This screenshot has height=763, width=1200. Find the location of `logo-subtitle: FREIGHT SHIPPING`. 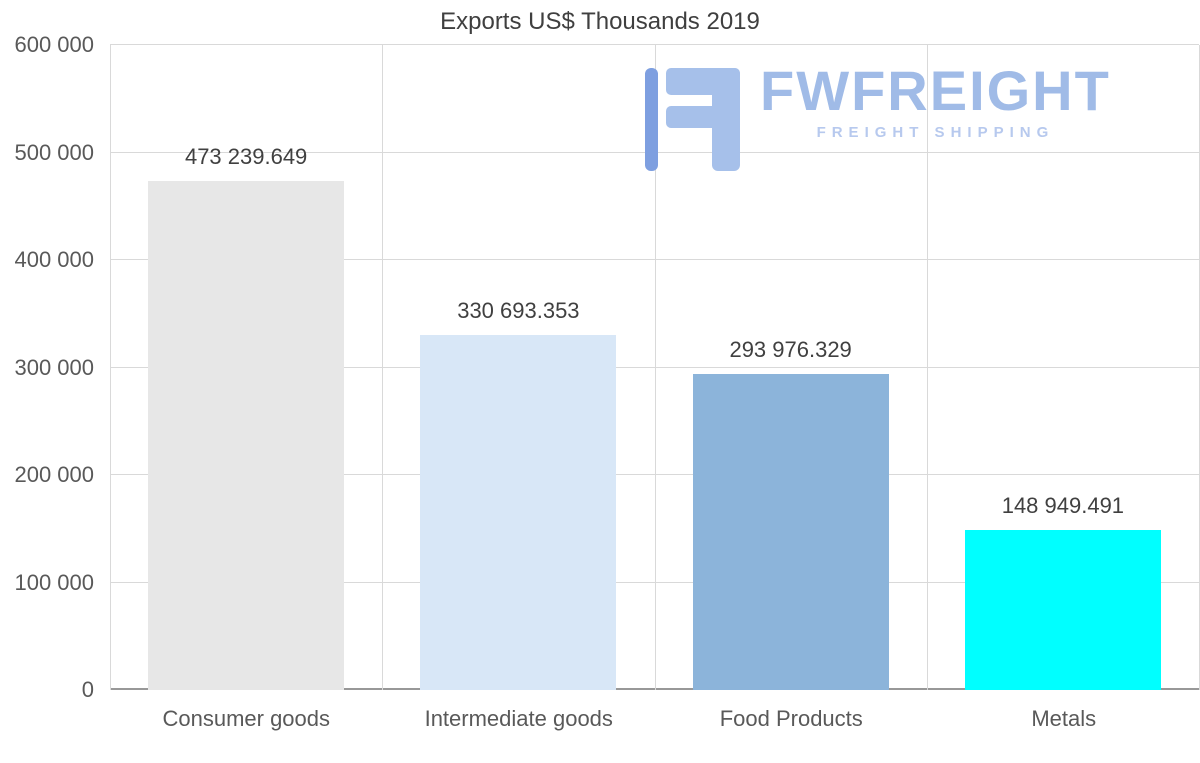

logo-subtitle: FREIGHT SHIPPING is located at coordinates (935, 132).